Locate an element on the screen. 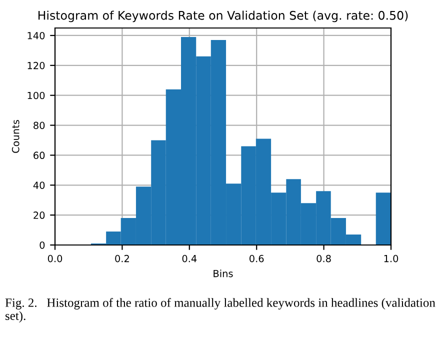  x-tick-label: 0.2 is located at coordinates (122, 258).